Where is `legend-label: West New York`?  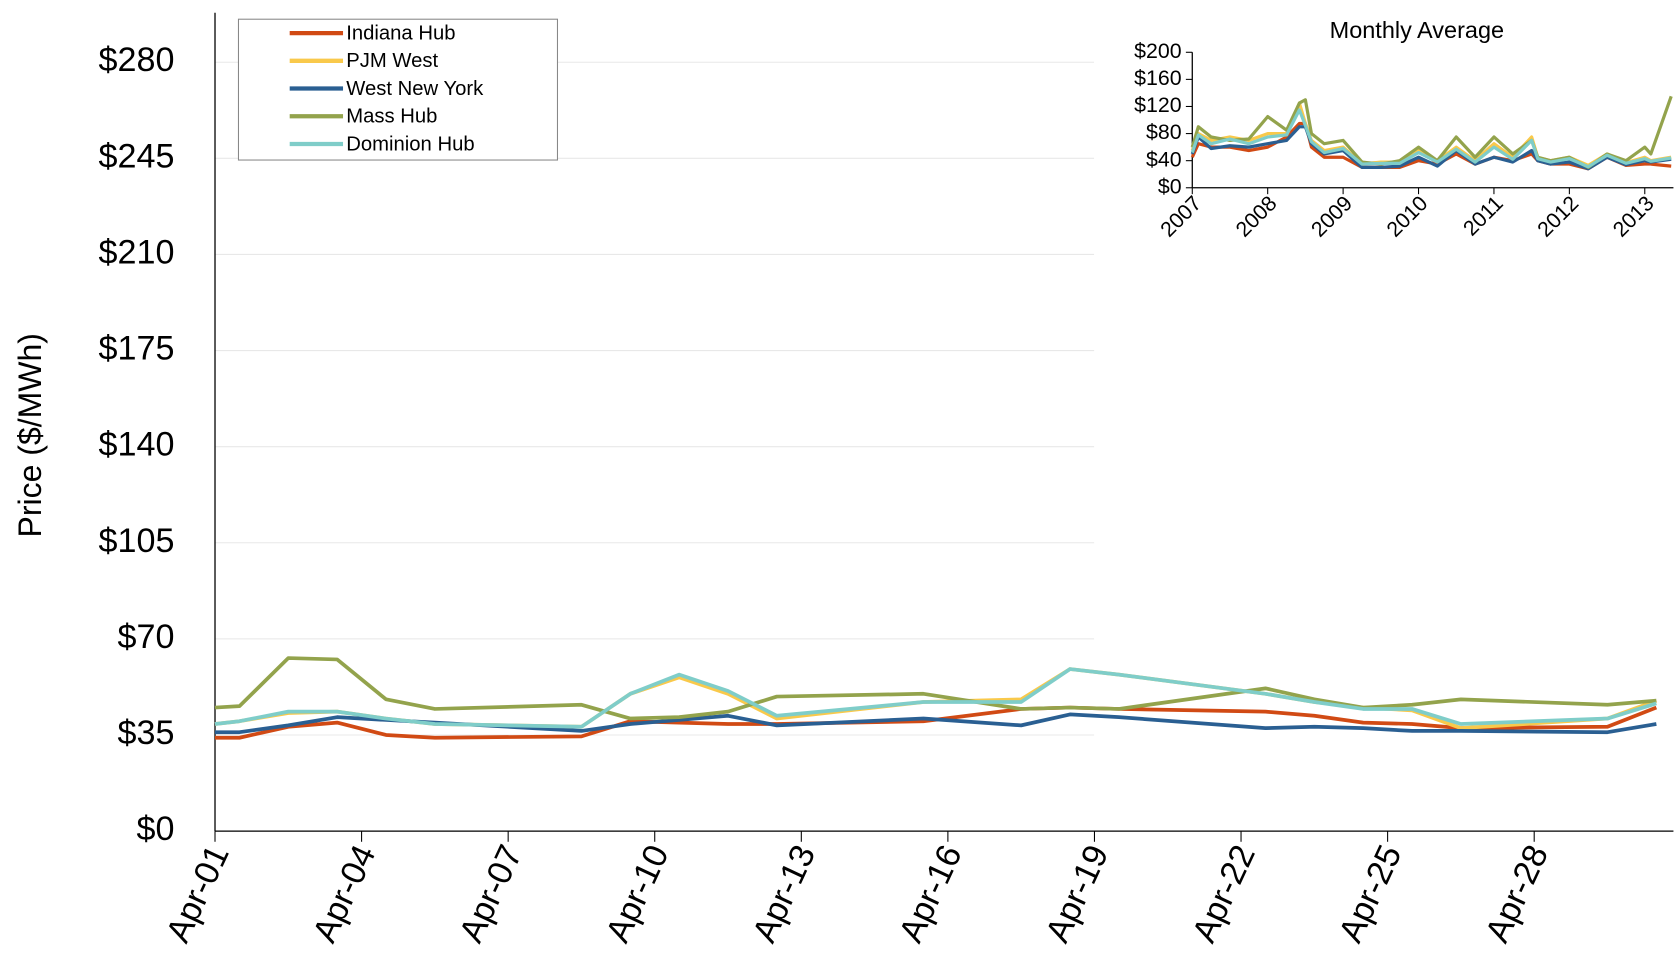
legend-label: West New York is located at coordinates (415, 89).